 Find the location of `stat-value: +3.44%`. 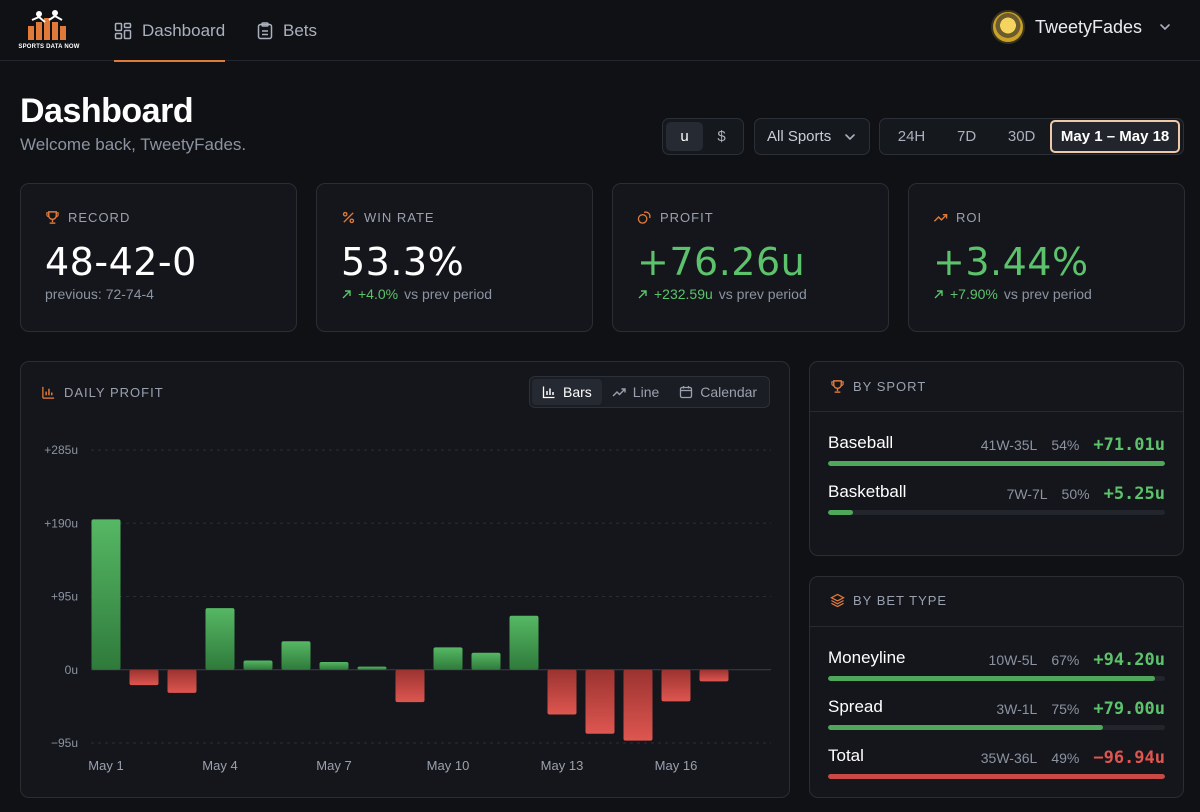

stat-value: +3.44% is located at coordinates (1011, 262).